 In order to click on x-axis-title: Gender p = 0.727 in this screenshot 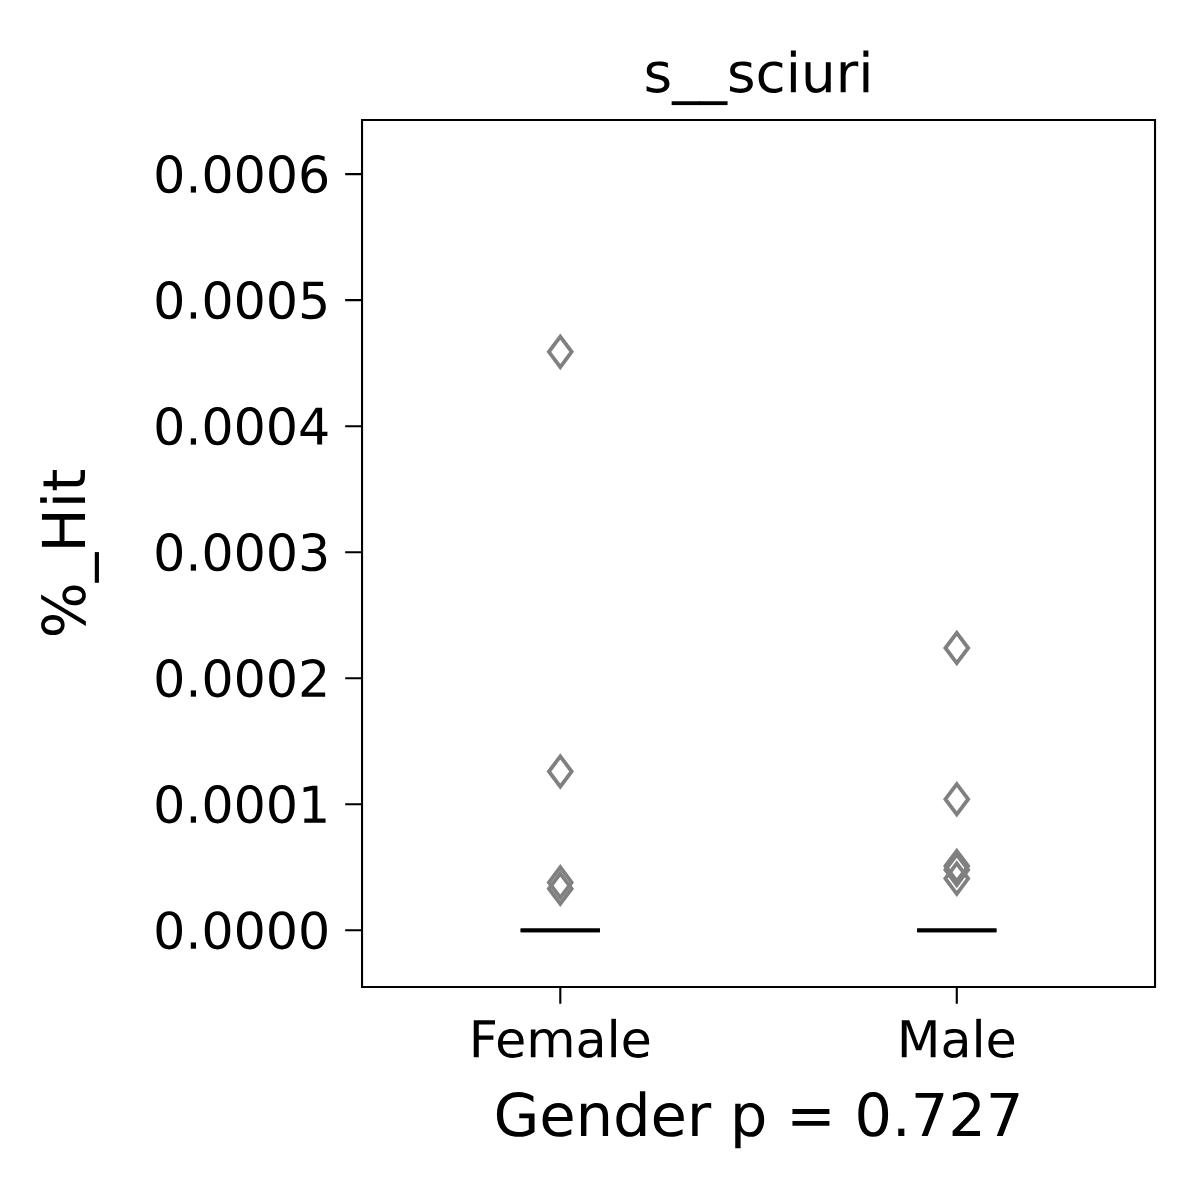, I will do `click(757, 1120)`.